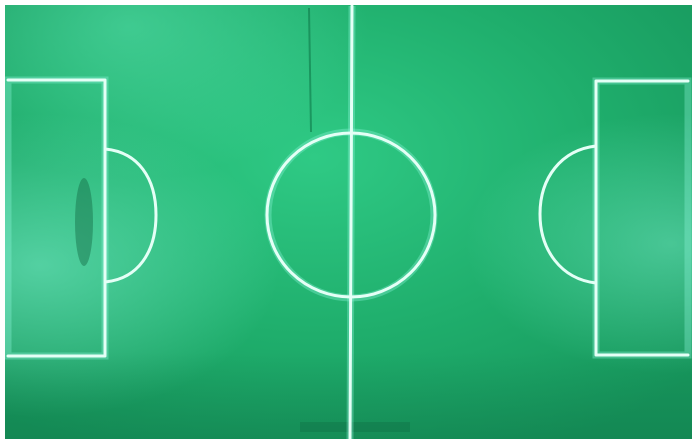 The height and width of the screenshot is (446, 697). What do you see at coordinates (56, 218) in the screenshot?
I see `left-penalty-area` at bounding box center [56, 218].